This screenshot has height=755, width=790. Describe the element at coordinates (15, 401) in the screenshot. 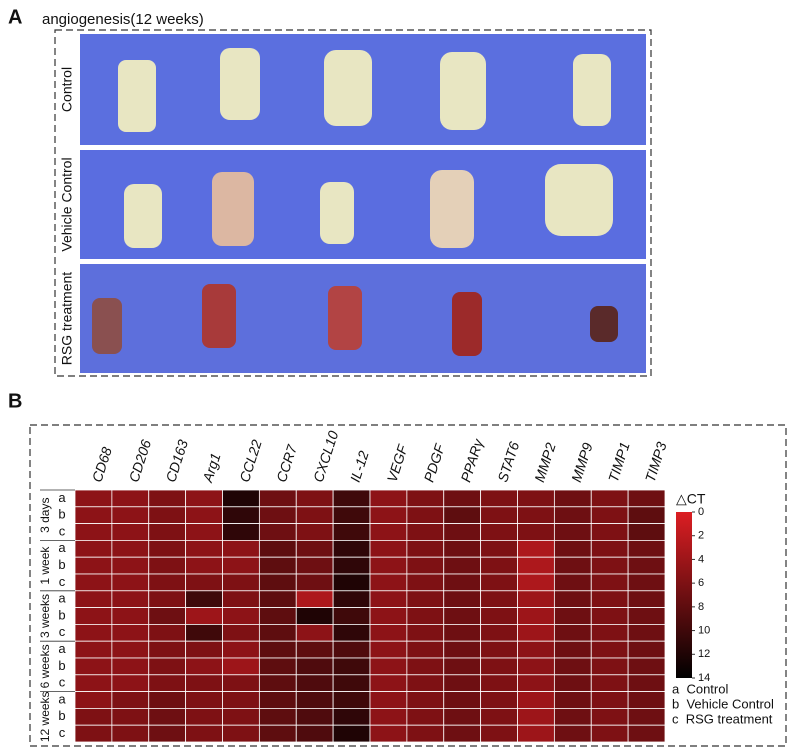

I see `panel-label: B` at that location.